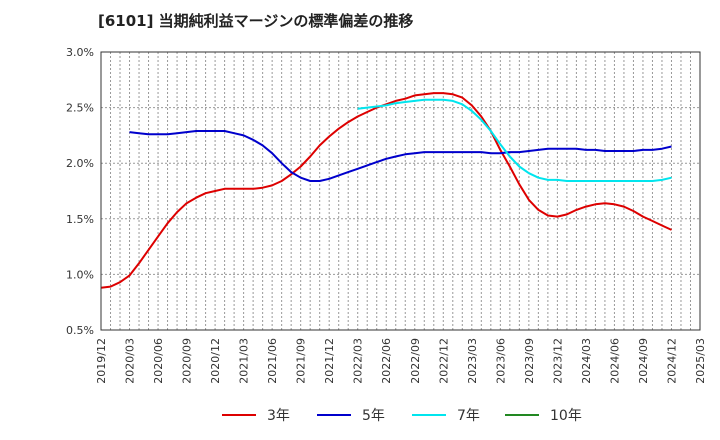  Describe the element at coordinates (529, 361) in the screenshot. I see `x-tick-label: 2023/09` at that location.